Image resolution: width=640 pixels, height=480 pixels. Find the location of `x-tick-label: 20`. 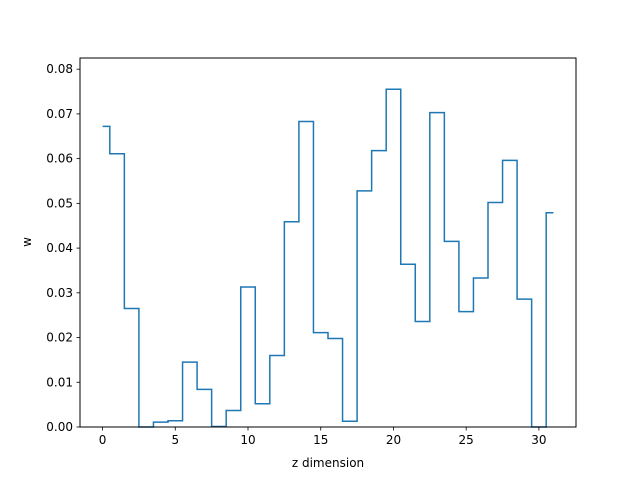

x-tick-label: 20 is located at coordinates (393, 440).